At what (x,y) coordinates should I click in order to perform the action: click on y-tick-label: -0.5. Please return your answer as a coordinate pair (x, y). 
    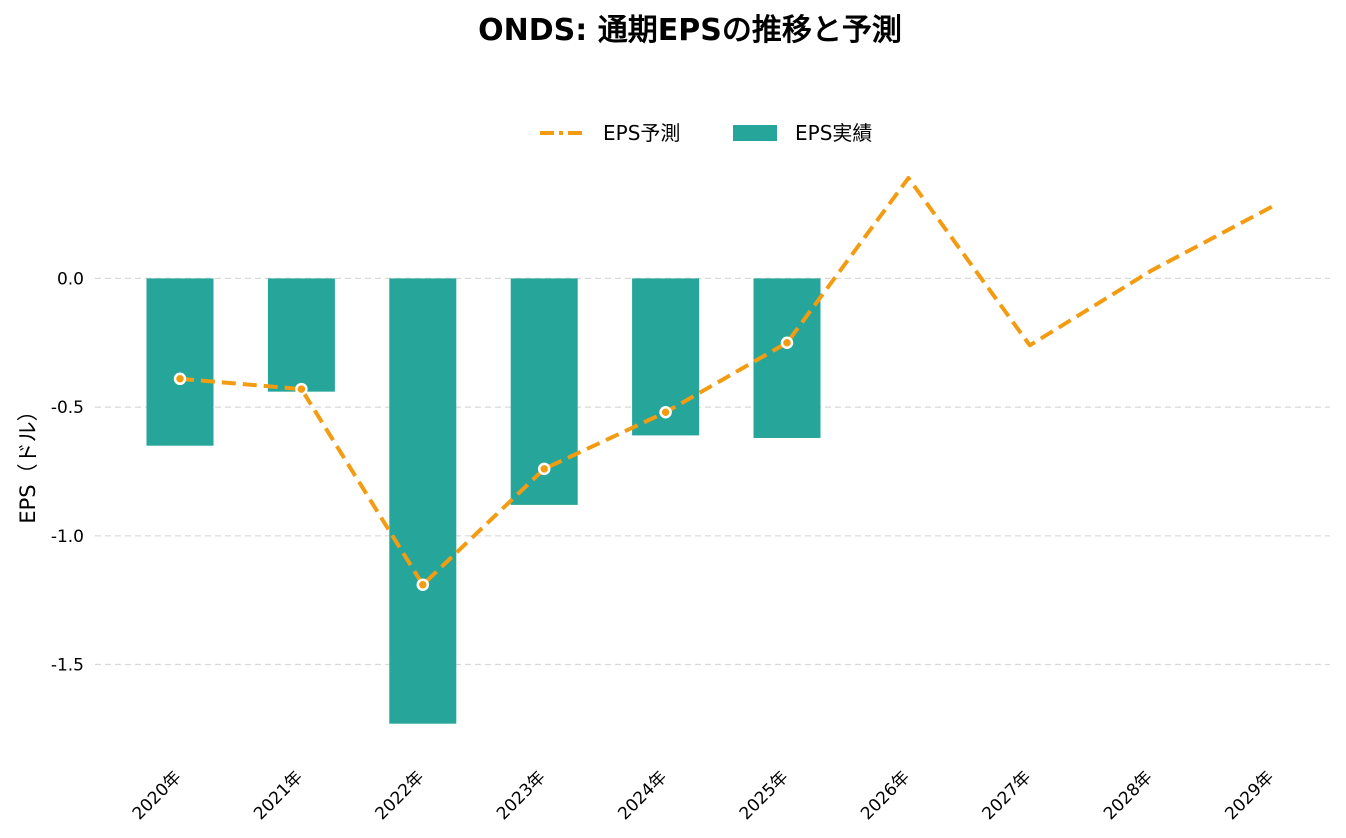
    Looking at the image, I should click on (67, 408).